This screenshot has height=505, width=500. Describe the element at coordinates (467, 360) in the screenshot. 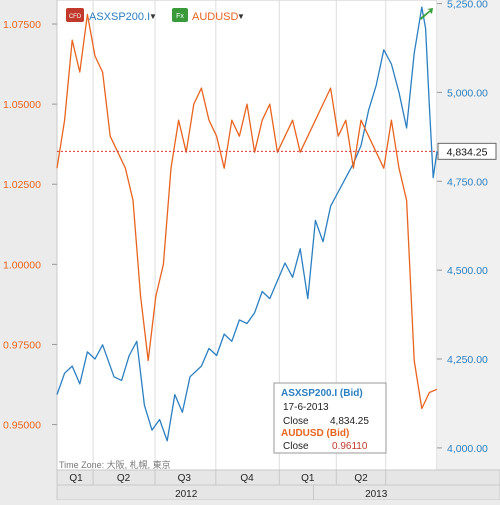

I see `right-axis-tick-label: 4,250.00` at that location.